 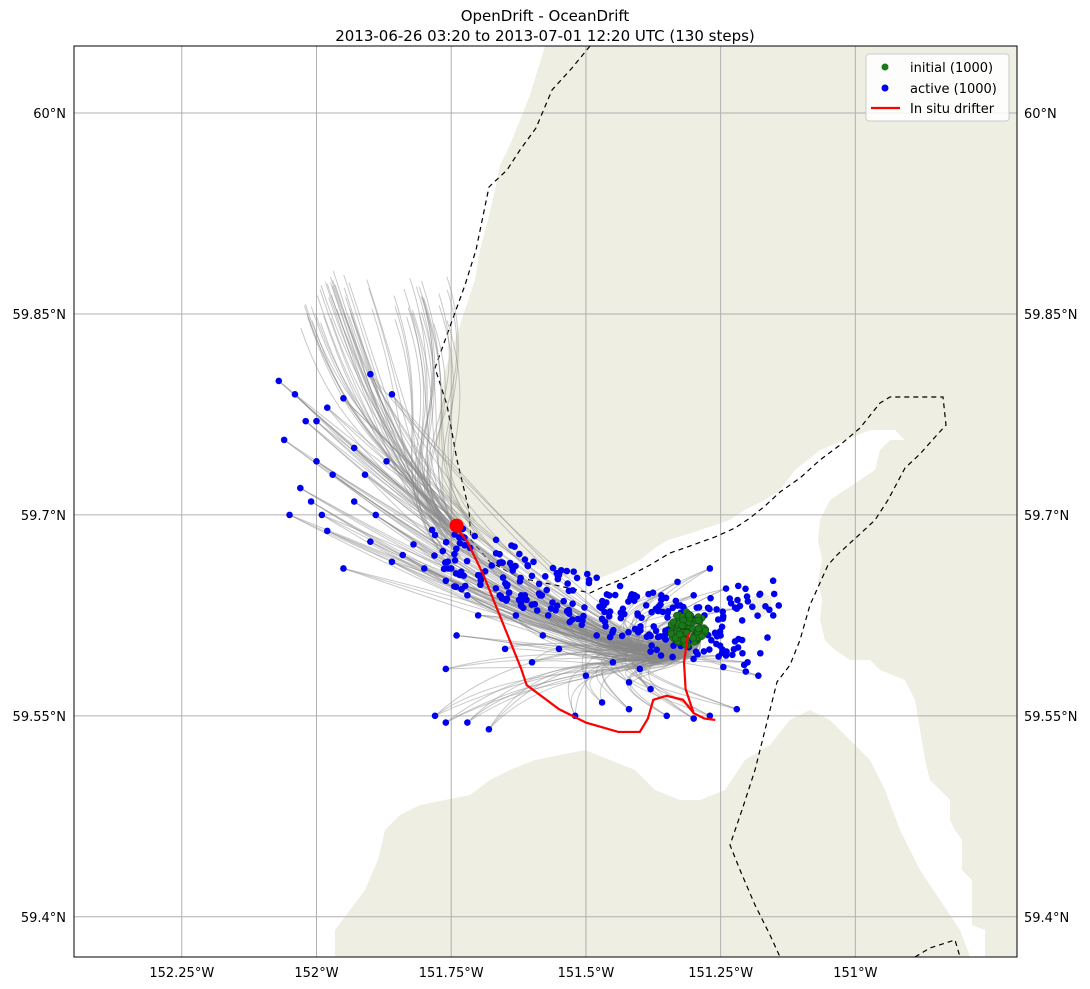 I want to click on y-tick-label-left: 59.7°N, so click(x=43, y=516).